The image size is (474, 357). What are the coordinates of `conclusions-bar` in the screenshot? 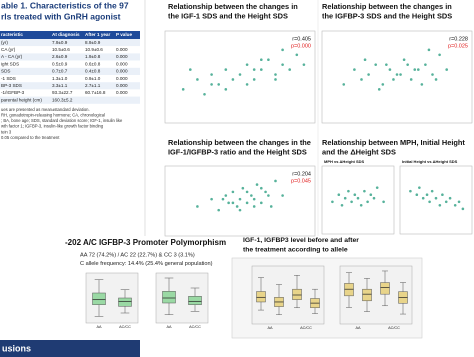 It's located at (70, 348).